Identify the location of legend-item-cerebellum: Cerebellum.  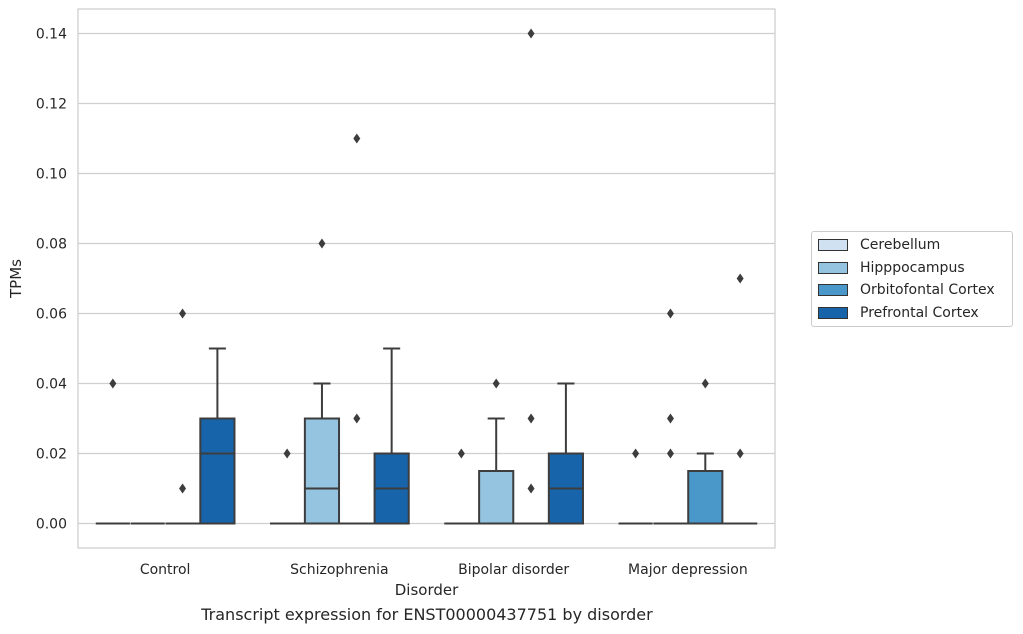
(879, 245).